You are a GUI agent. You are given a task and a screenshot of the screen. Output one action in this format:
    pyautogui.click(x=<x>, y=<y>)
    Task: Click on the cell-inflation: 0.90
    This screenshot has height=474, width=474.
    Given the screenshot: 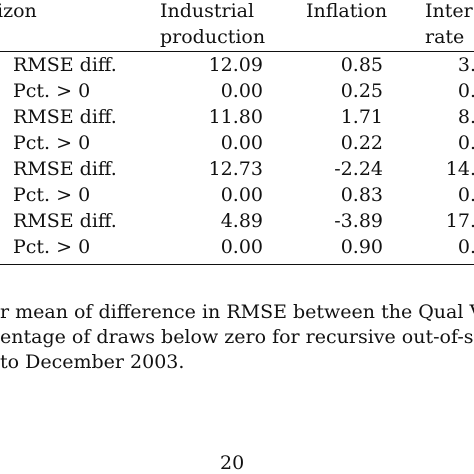 What is the action you would take?
    pyautogui.click(x=361, y=247)
    